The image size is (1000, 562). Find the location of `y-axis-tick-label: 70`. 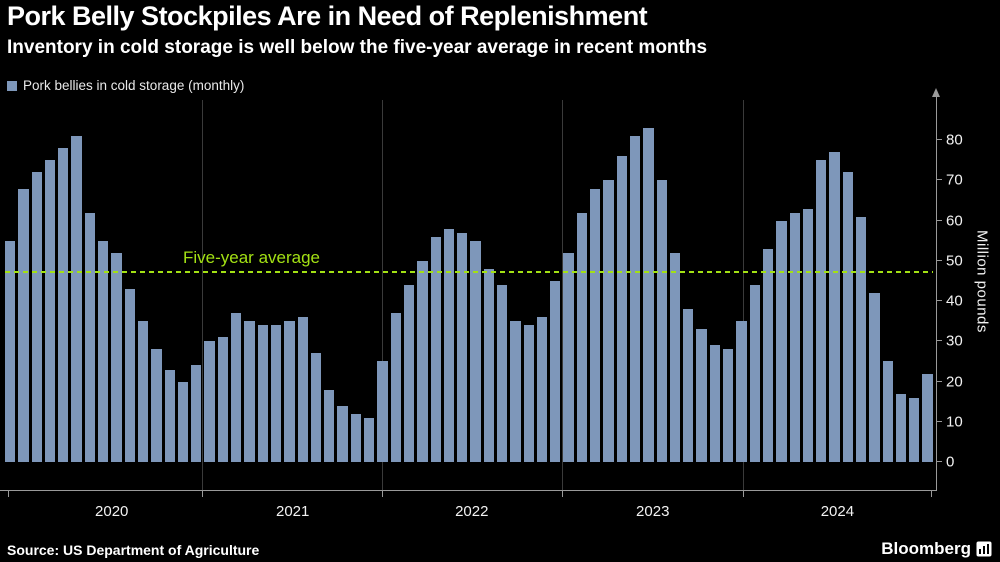

y-axis-tick-label: 70 is located at coordinates (954, 180).